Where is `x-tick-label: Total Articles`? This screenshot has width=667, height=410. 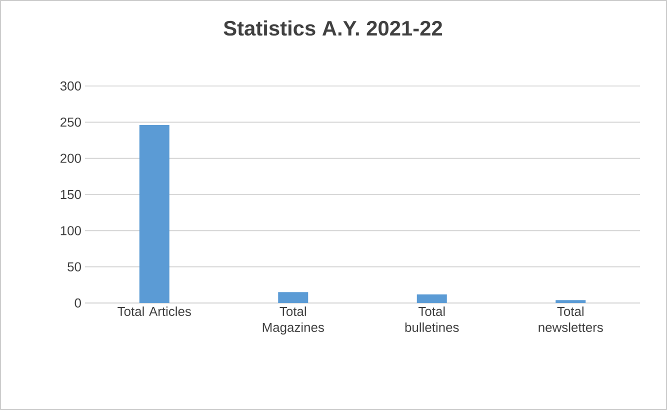
x-tick-label: Total Articles is located at coordinates (154, 311).